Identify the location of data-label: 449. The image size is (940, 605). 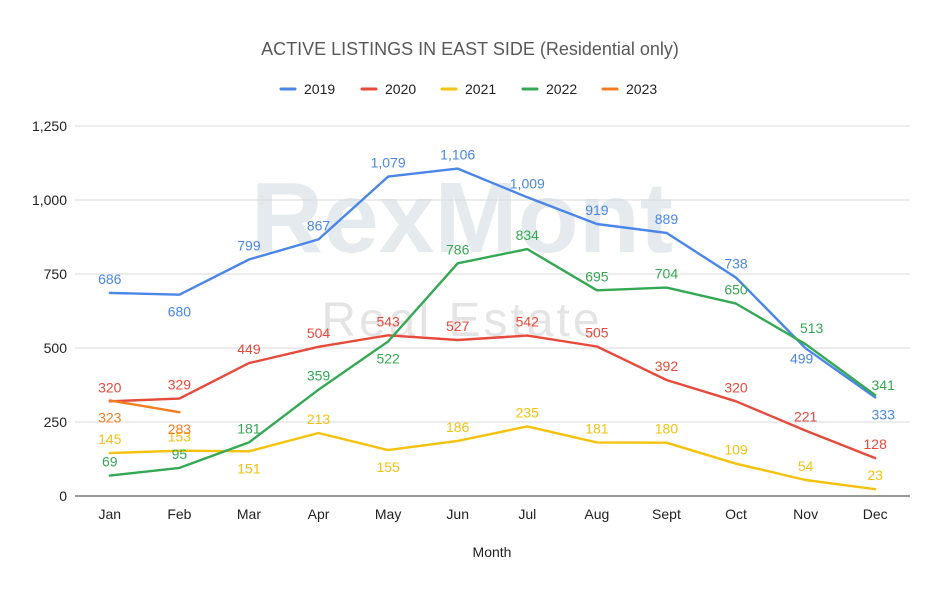
(249, 349).